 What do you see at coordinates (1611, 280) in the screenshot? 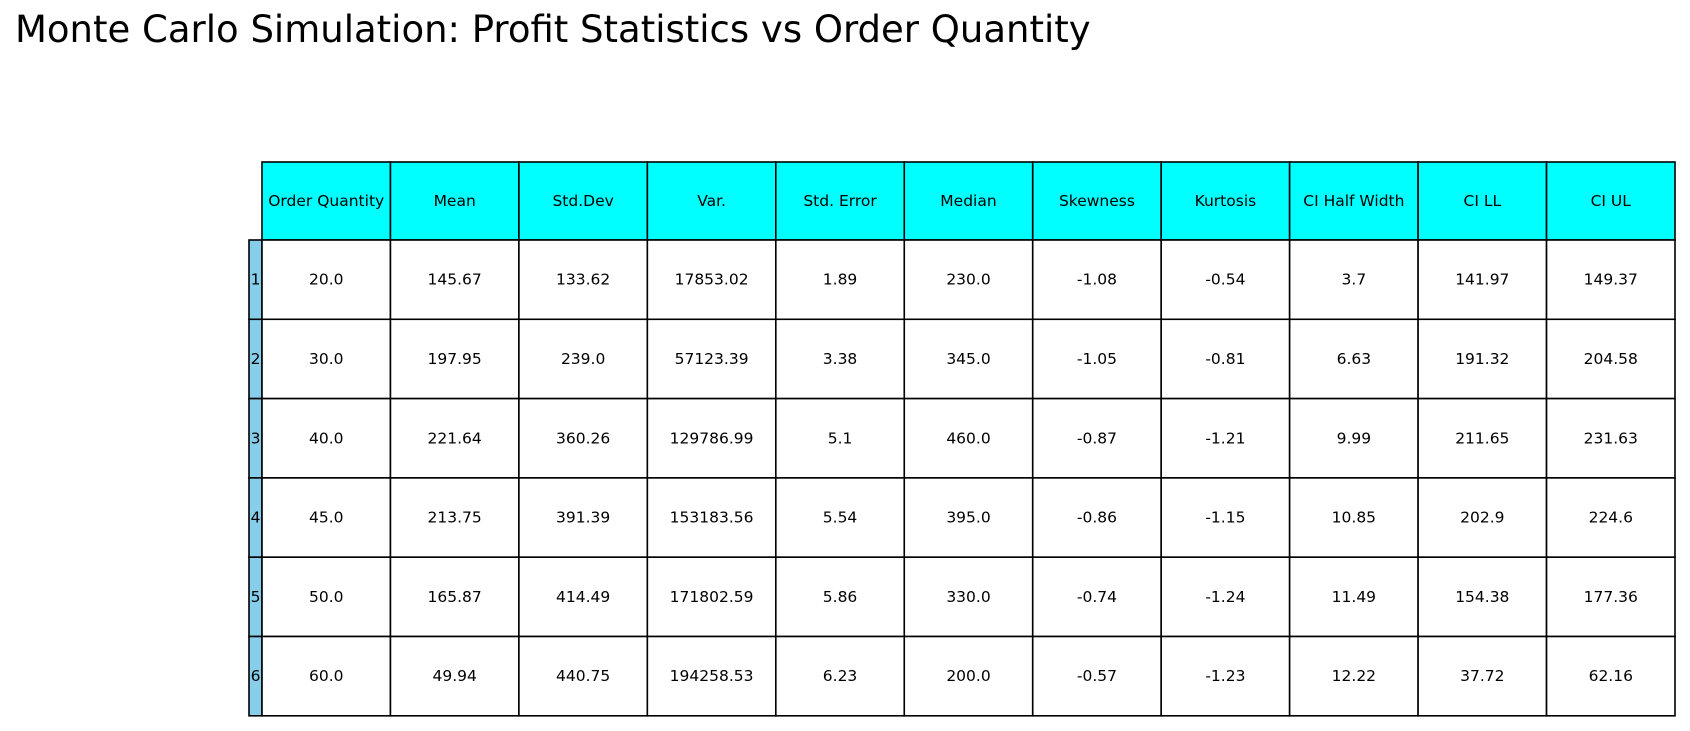
I see `cell-value: 149.37` at bounding box center [1611, 280].